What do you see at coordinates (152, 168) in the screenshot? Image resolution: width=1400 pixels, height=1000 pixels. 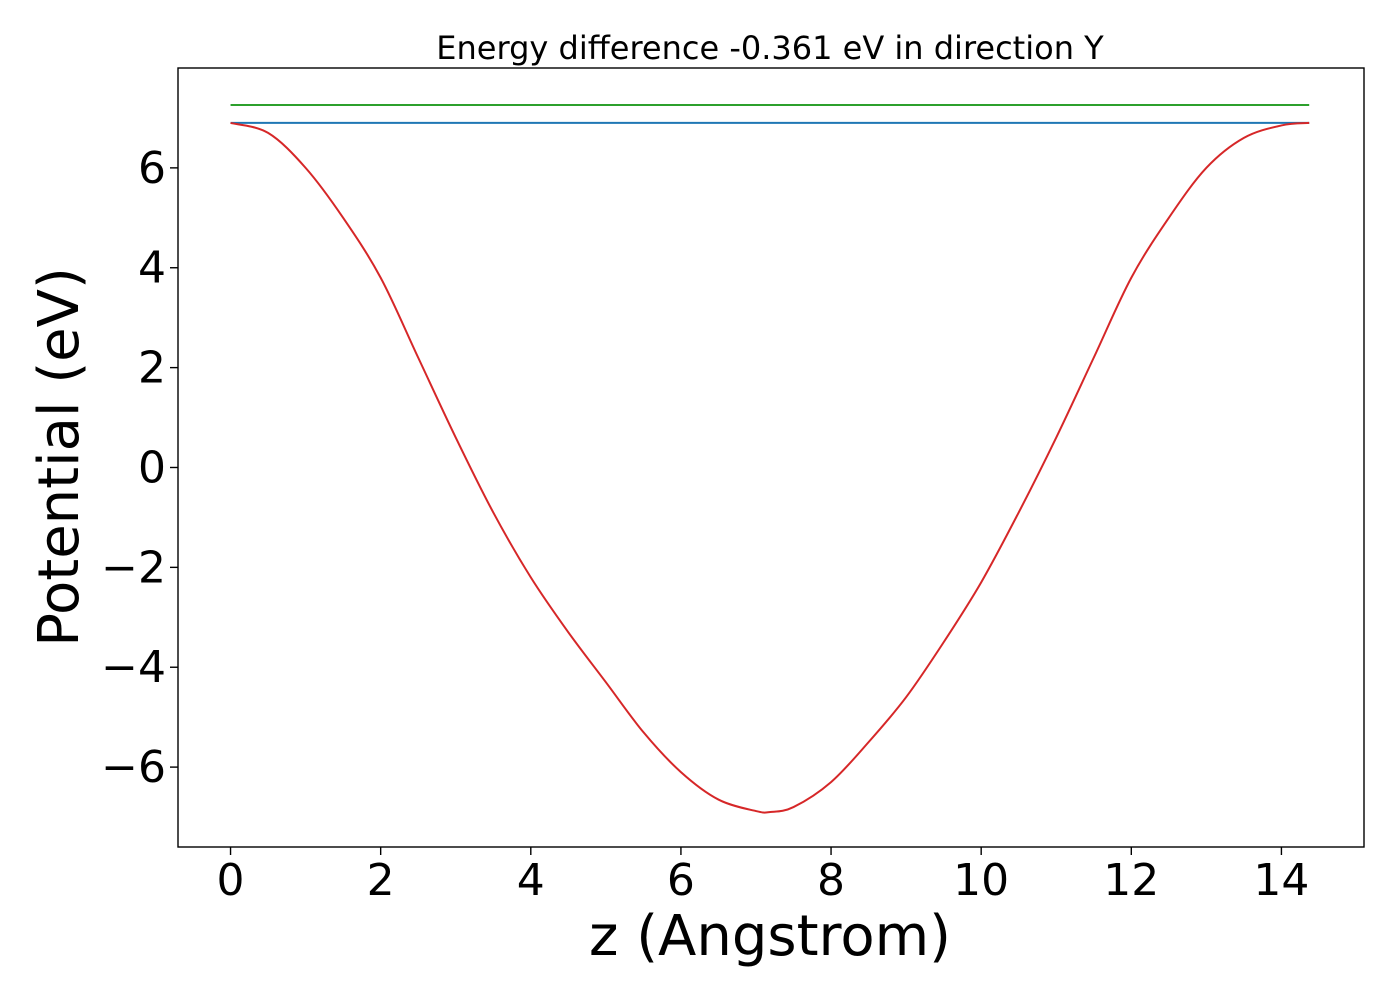 I see `y-tick-label: 6` at bounding box center [152, 168].